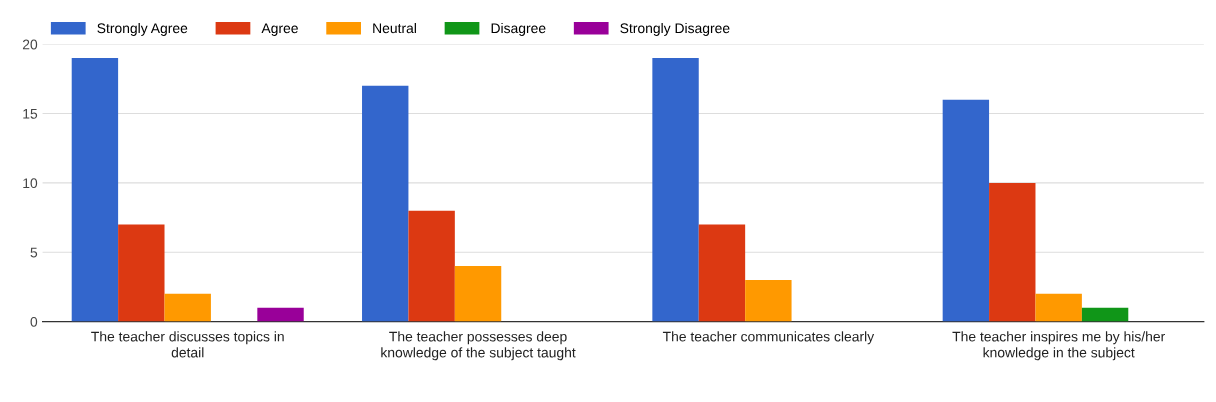 The height and width of the screenshot is (402, 1216). What do you see at coordinates (142, 29) in the screenshot?
I see `legend-label: Strongly Agree` at bounding box center [142, 29].